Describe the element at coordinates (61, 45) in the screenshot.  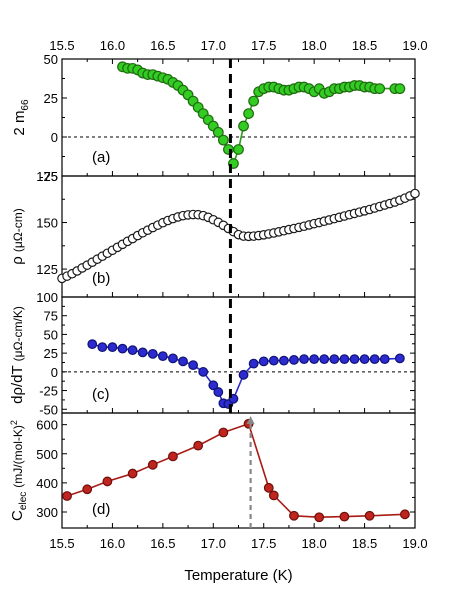
I see `x-tick-label-top: 15.5` at that location.